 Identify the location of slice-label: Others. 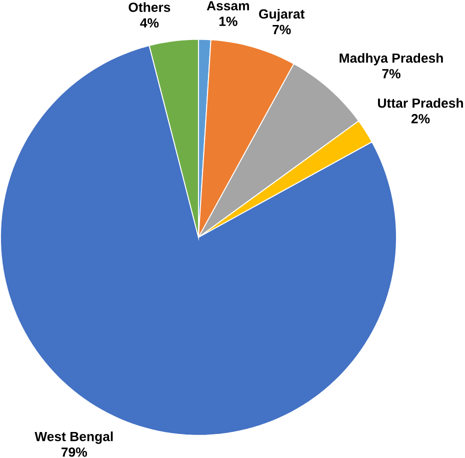
(149, 7).